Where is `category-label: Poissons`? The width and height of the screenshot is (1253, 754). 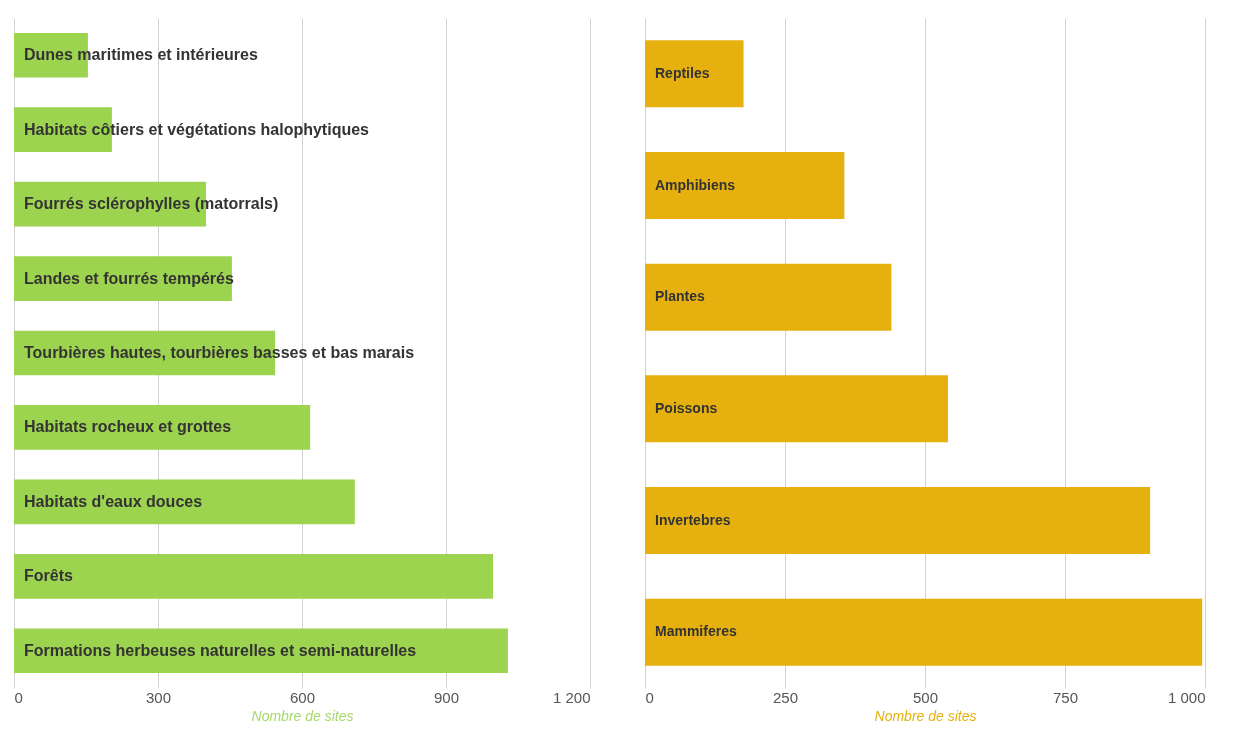
category-label: Poissons is located at coordinates (686, 407).